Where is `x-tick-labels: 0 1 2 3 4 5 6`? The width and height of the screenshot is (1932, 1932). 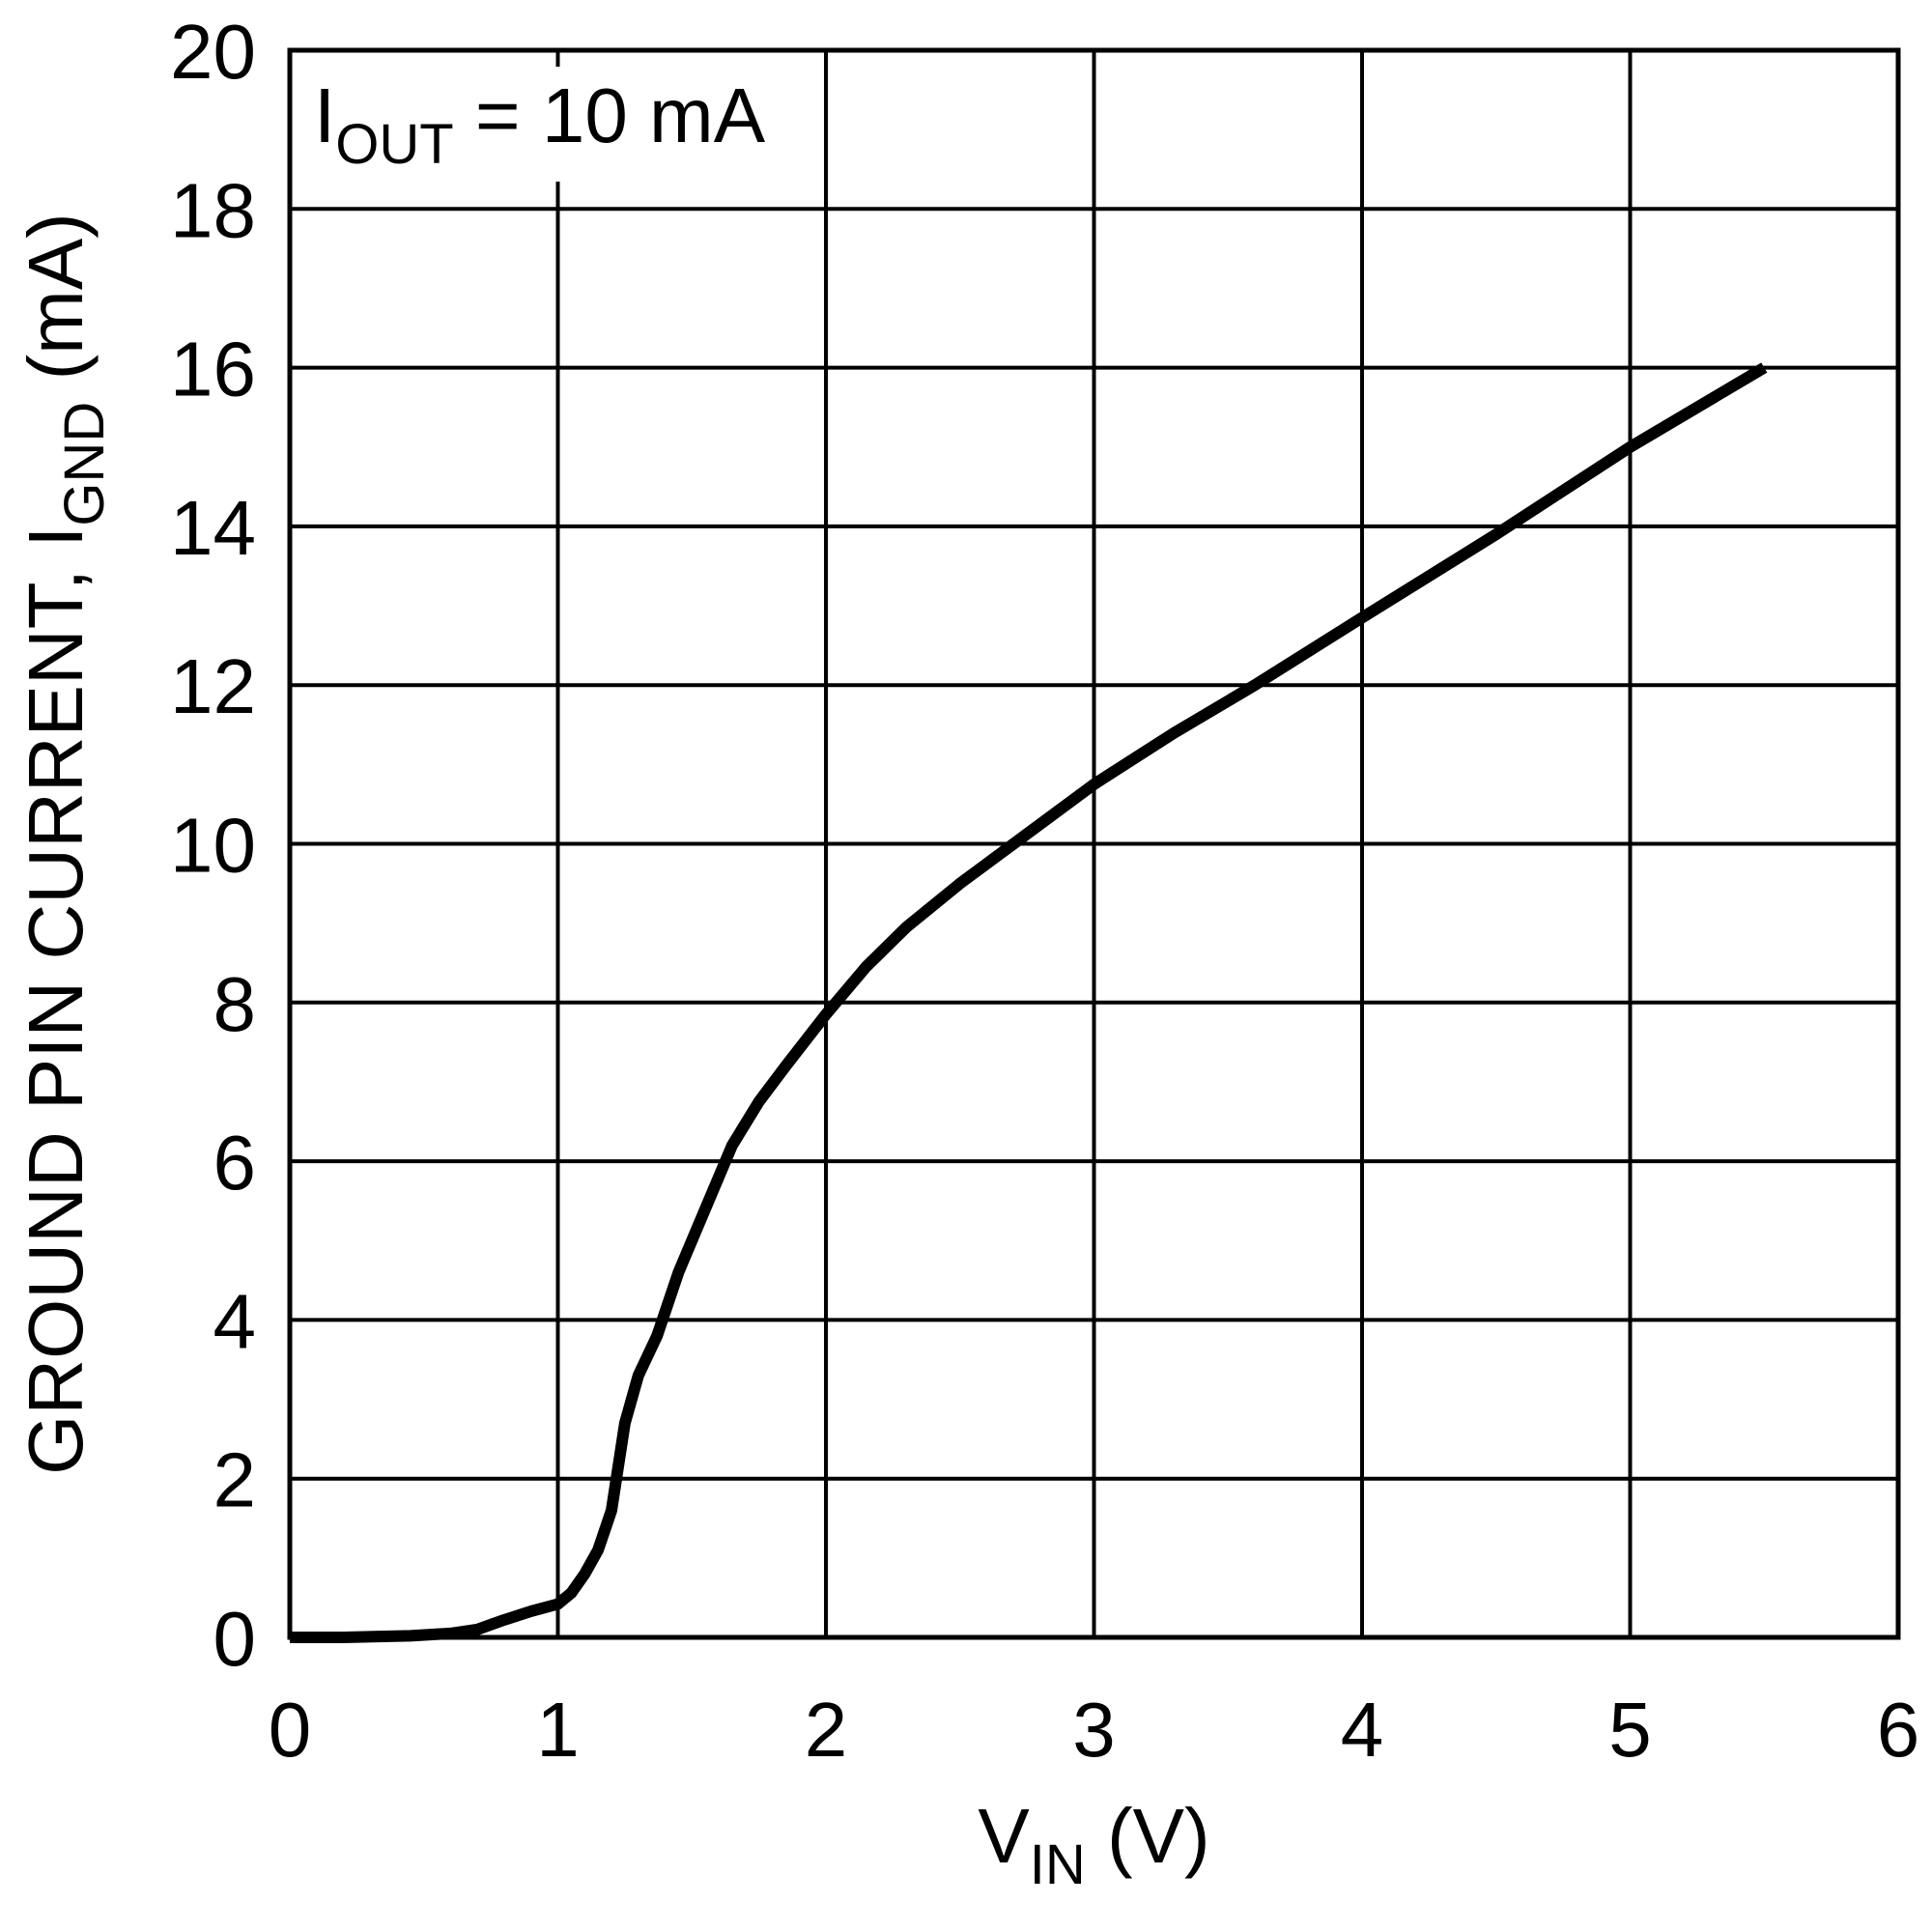 x-tick-labels: 0 1 2 3 4 5 6 is located at coordinates (1094, 1730).